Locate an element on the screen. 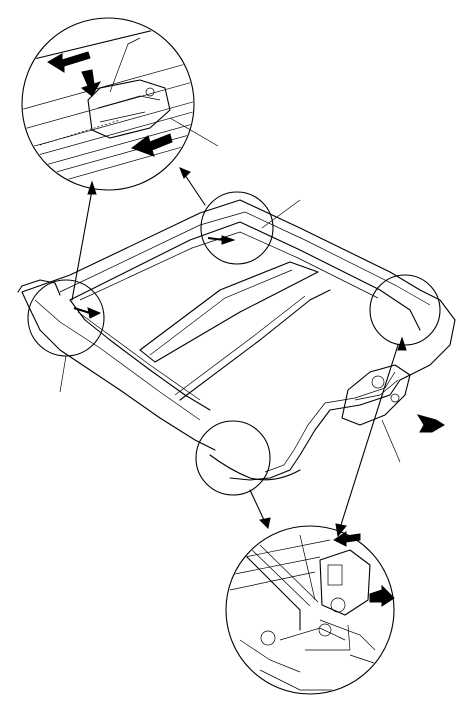  detail-circle-top is located at coordinates (237, 228).